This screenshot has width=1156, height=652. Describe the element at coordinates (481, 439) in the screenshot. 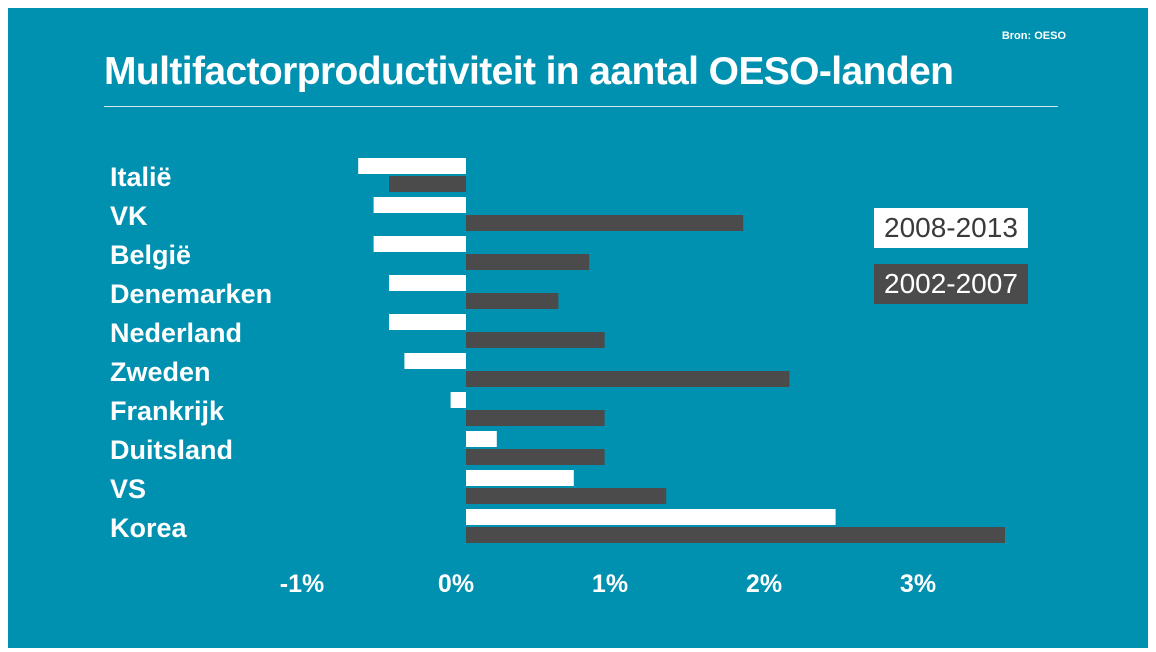

I see `bar-duitsland-2008-2013` at that location.